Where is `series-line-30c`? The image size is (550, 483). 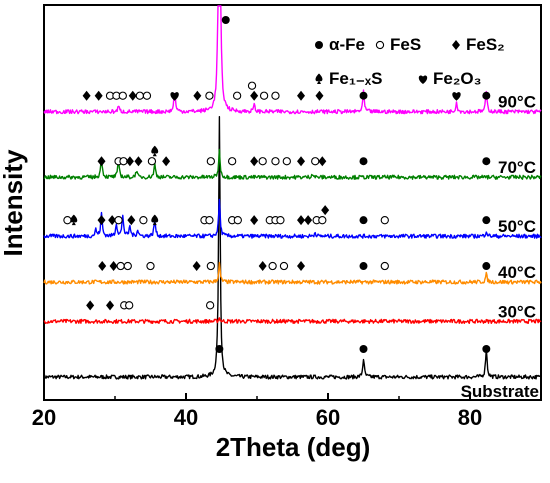 series-line-30c is located at coordinates (292, 320).